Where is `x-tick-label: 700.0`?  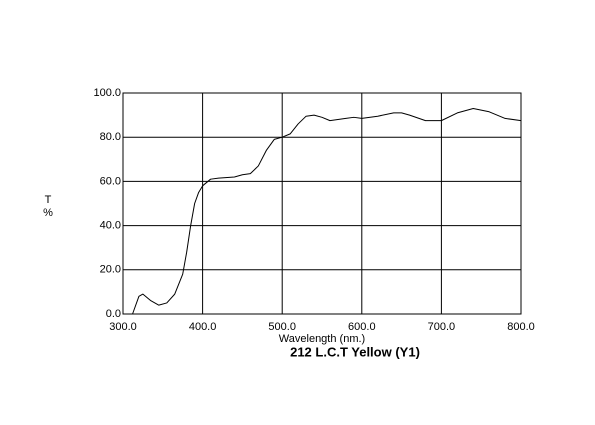
x-tick-label: 700.0 is located at coordinates (442, 327).